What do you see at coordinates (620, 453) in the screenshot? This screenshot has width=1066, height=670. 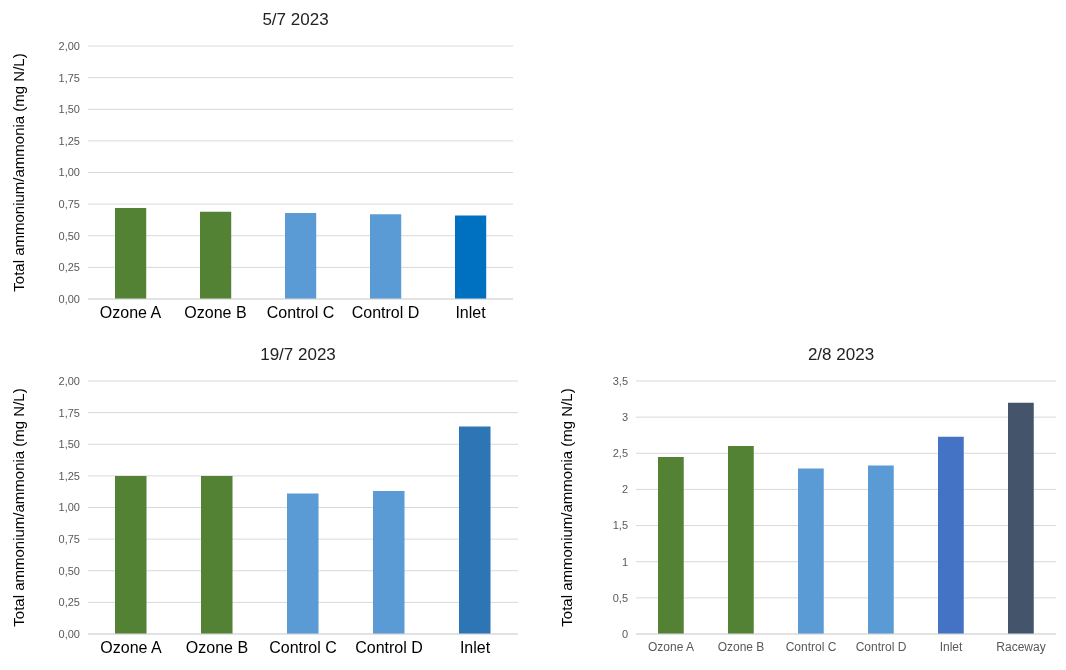 I see `y-tick-label: 2,5` at bounding box center [620, 453].